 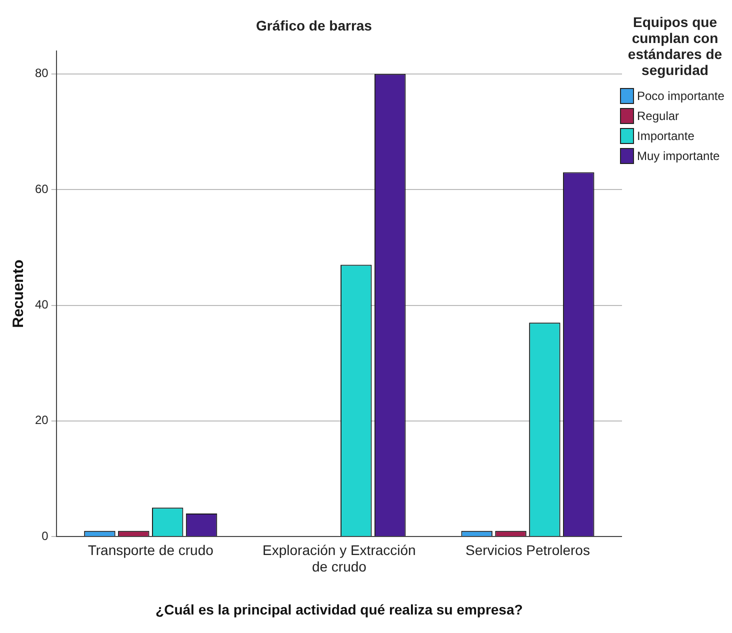 I want to click on y-tick-label: 60, so click(x=41, y=189).